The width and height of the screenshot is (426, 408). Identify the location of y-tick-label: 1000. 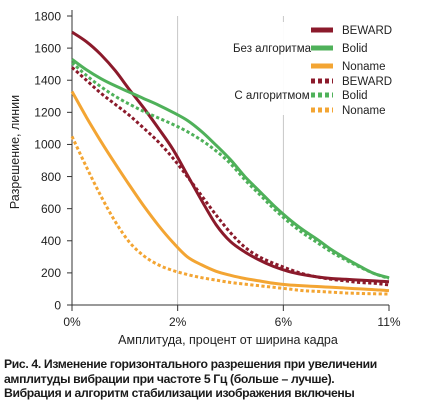
(47, 145).